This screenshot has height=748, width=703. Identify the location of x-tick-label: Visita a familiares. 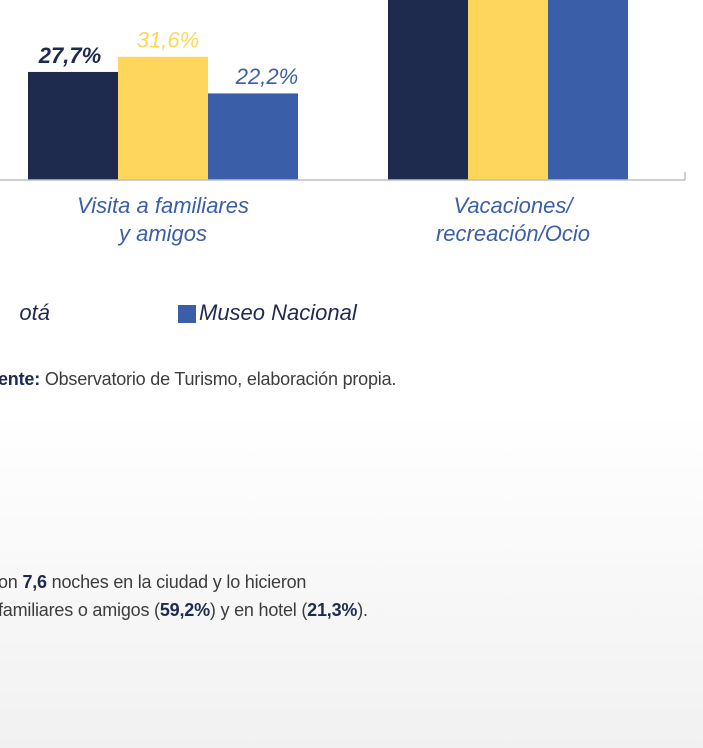
(163, 205).